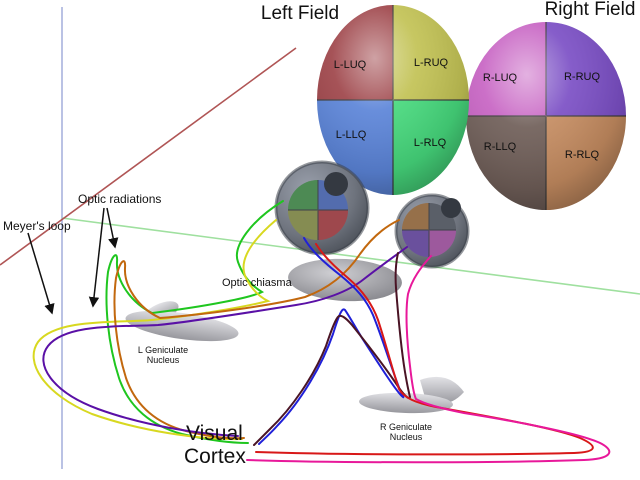 This screenshot has width=640, height=480. What do you see at coordinates (582, 155) in the screenshot?
I see `right-field-label-rlq: R-RLQ` at bounding box center [582, 155].